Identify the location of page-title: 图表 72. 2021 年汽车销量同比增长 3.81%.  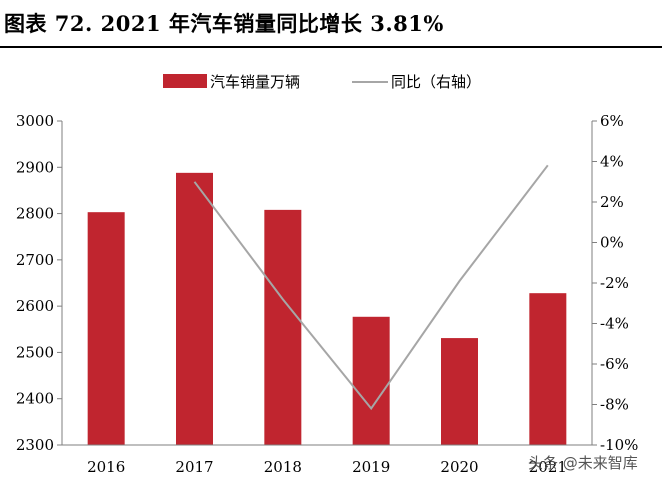
(224, 23).